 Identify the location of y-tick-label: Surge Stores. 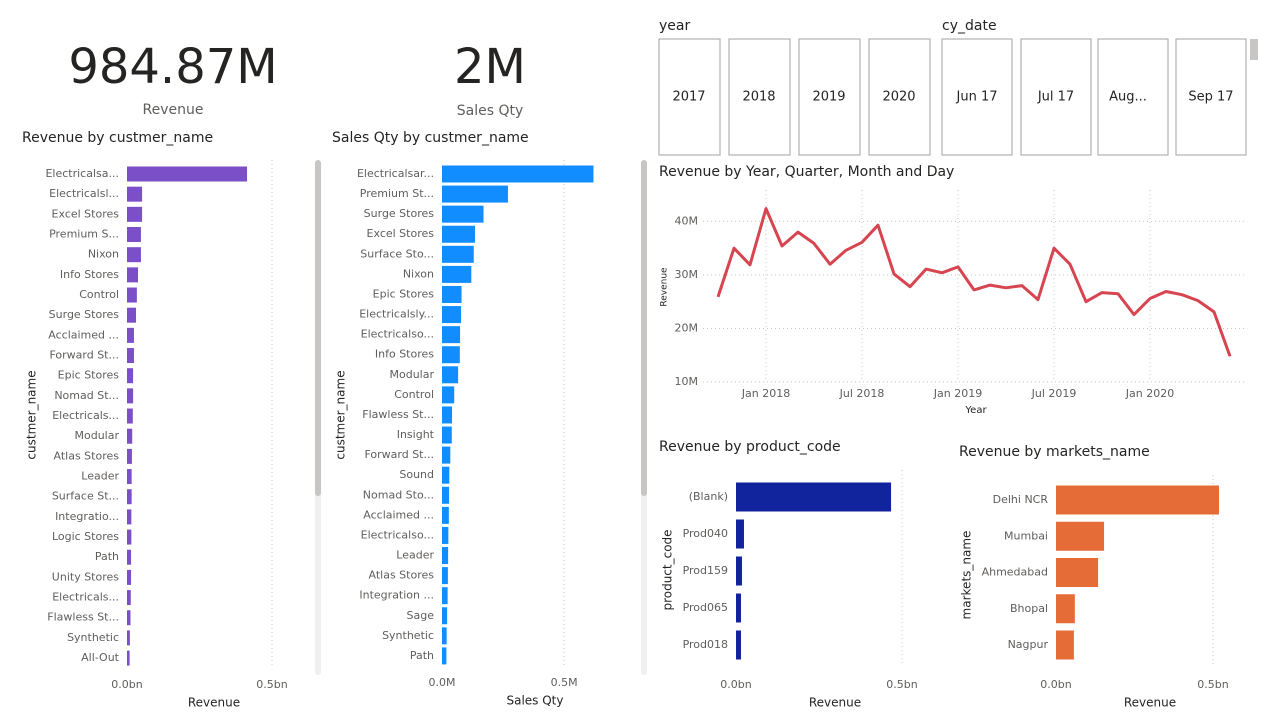
(399, 213).